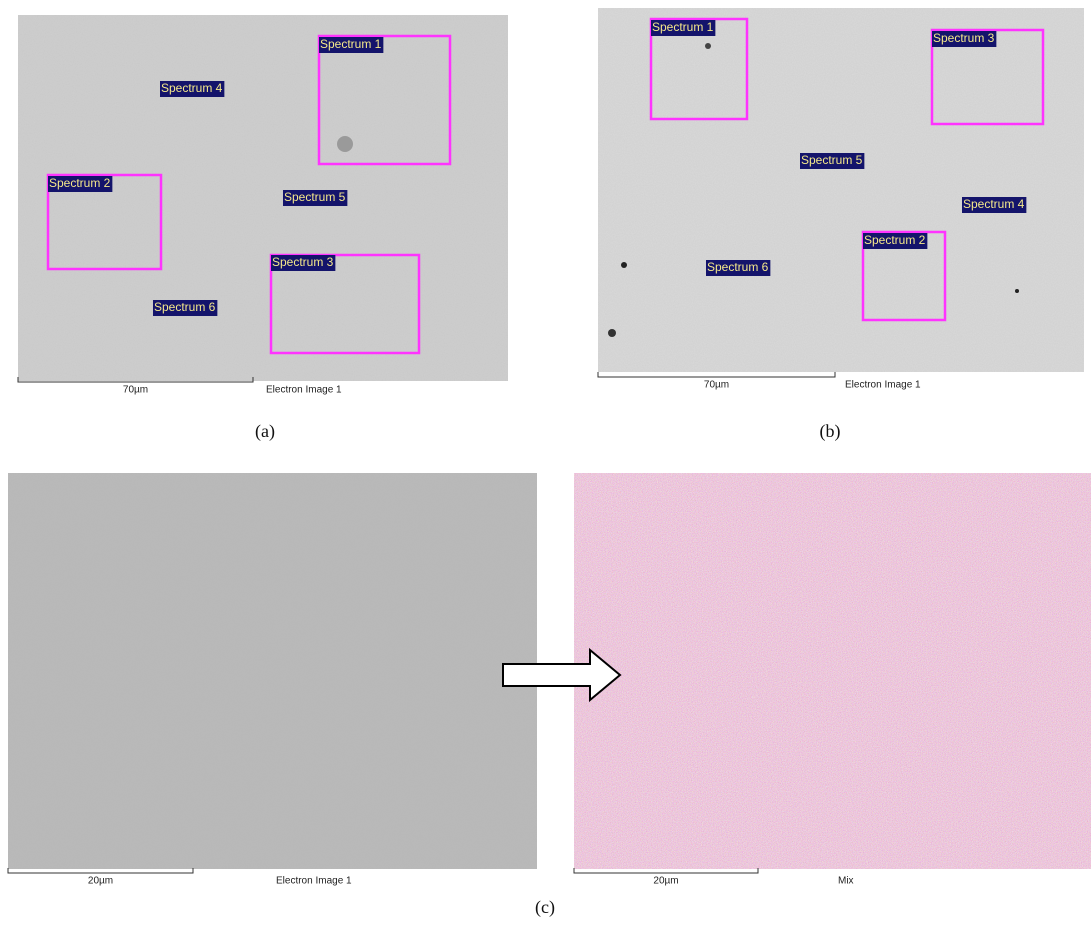  What do you see at coordinates (562, 675) in the screenshot?
I see `arrow` at bounding box center [562, 675].